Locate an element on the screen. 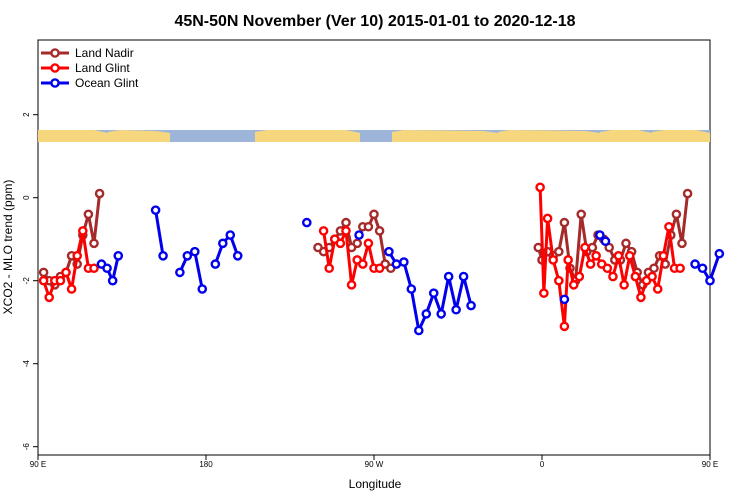 The width and height of the screenshot is (750, 500). legend-label: Land Glint is located at coordinates (102, 68).